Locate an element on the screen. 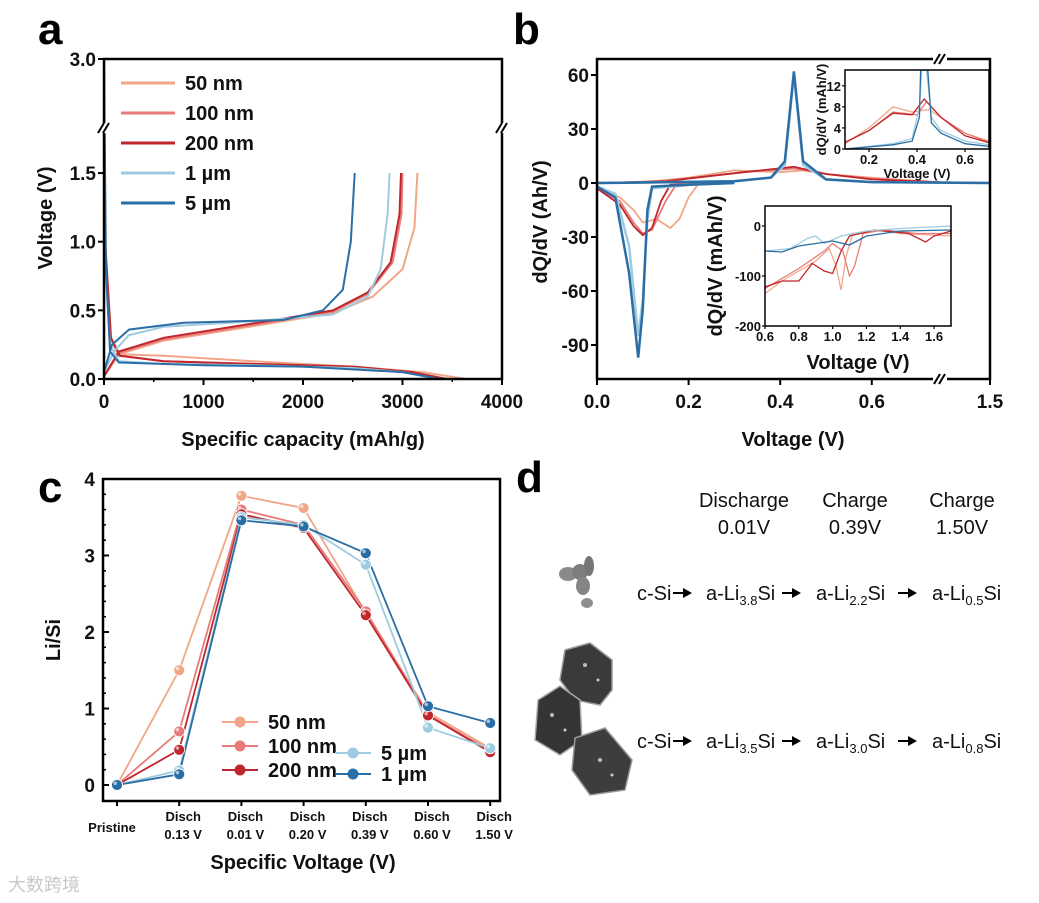 Image resolution: width=1039 pixels, height=903 pixels. axis-break-left is located at coordinates (104, 128).